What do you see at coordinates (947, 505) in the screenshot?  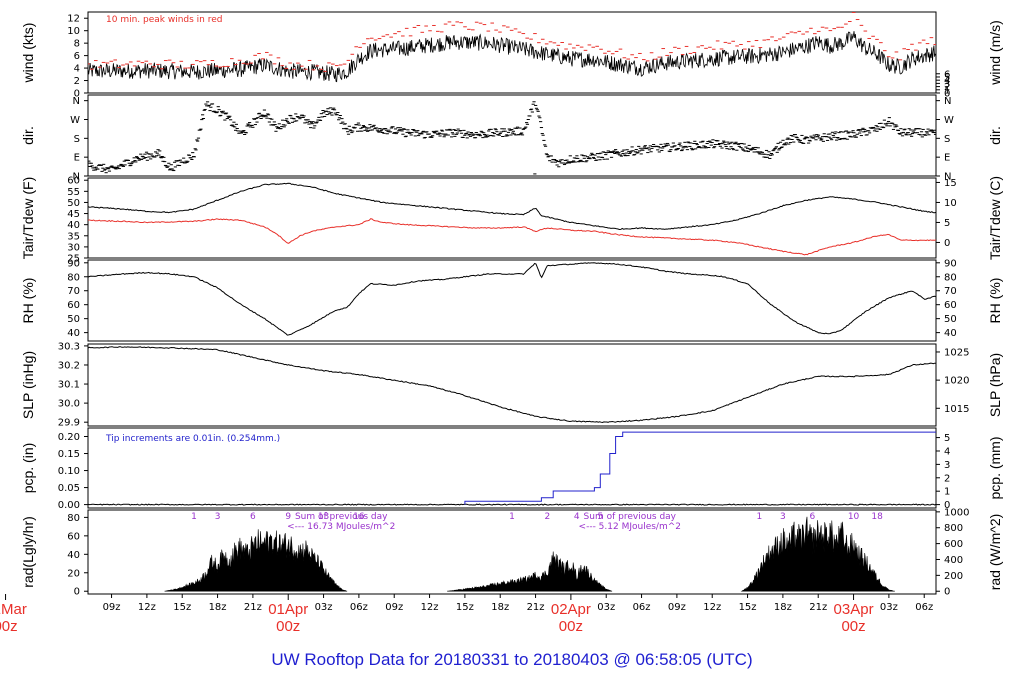 I see `right-tick-label-pcp: 0` at bounding box center [947, 505].